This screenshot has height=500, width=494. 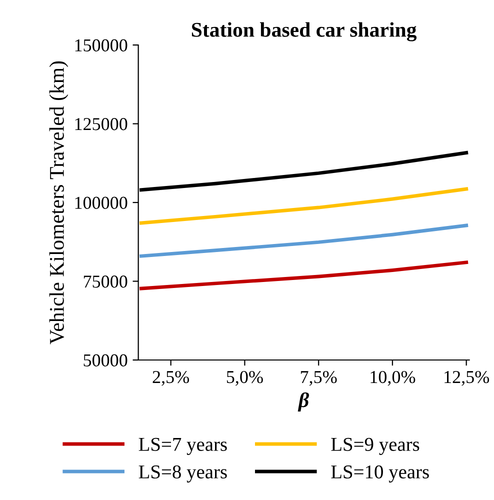 I want to click on x-tick-label: 12,5%, so click(x=467, y=378).